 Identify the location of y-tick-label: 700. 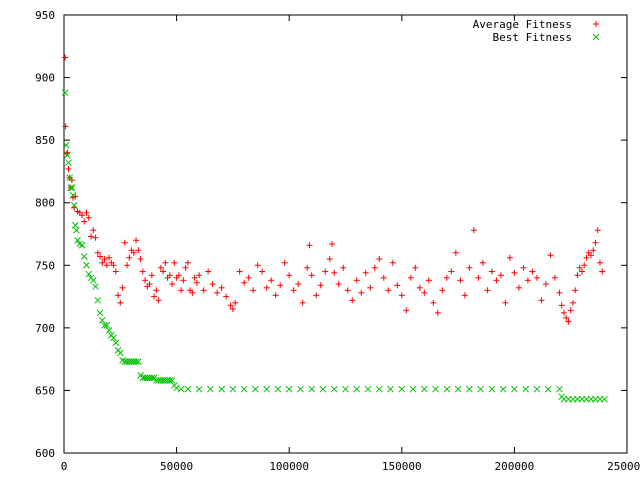
(45, 328).